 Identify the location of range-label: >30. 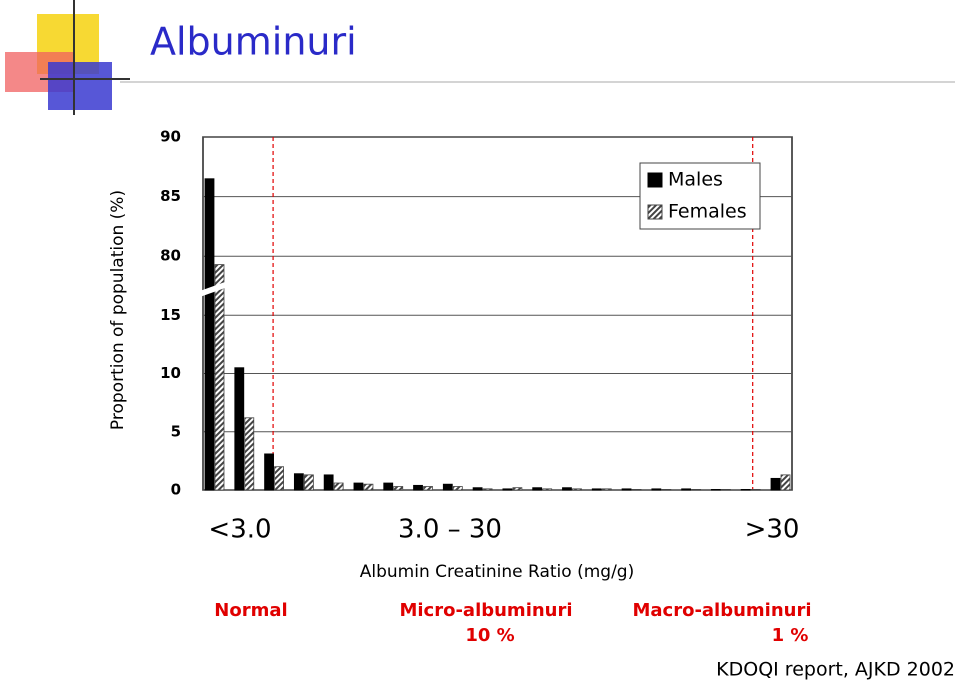
(772, 530).